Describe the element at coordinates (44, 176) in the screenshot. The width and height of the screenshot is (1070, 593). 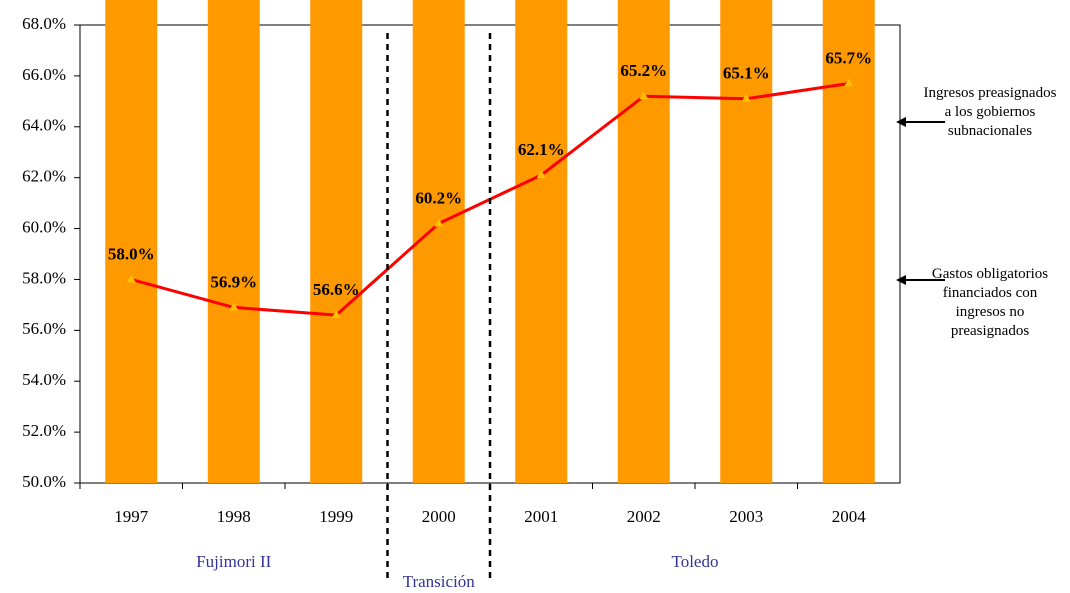
I see `y-tick-label: 62.0%` at that location.